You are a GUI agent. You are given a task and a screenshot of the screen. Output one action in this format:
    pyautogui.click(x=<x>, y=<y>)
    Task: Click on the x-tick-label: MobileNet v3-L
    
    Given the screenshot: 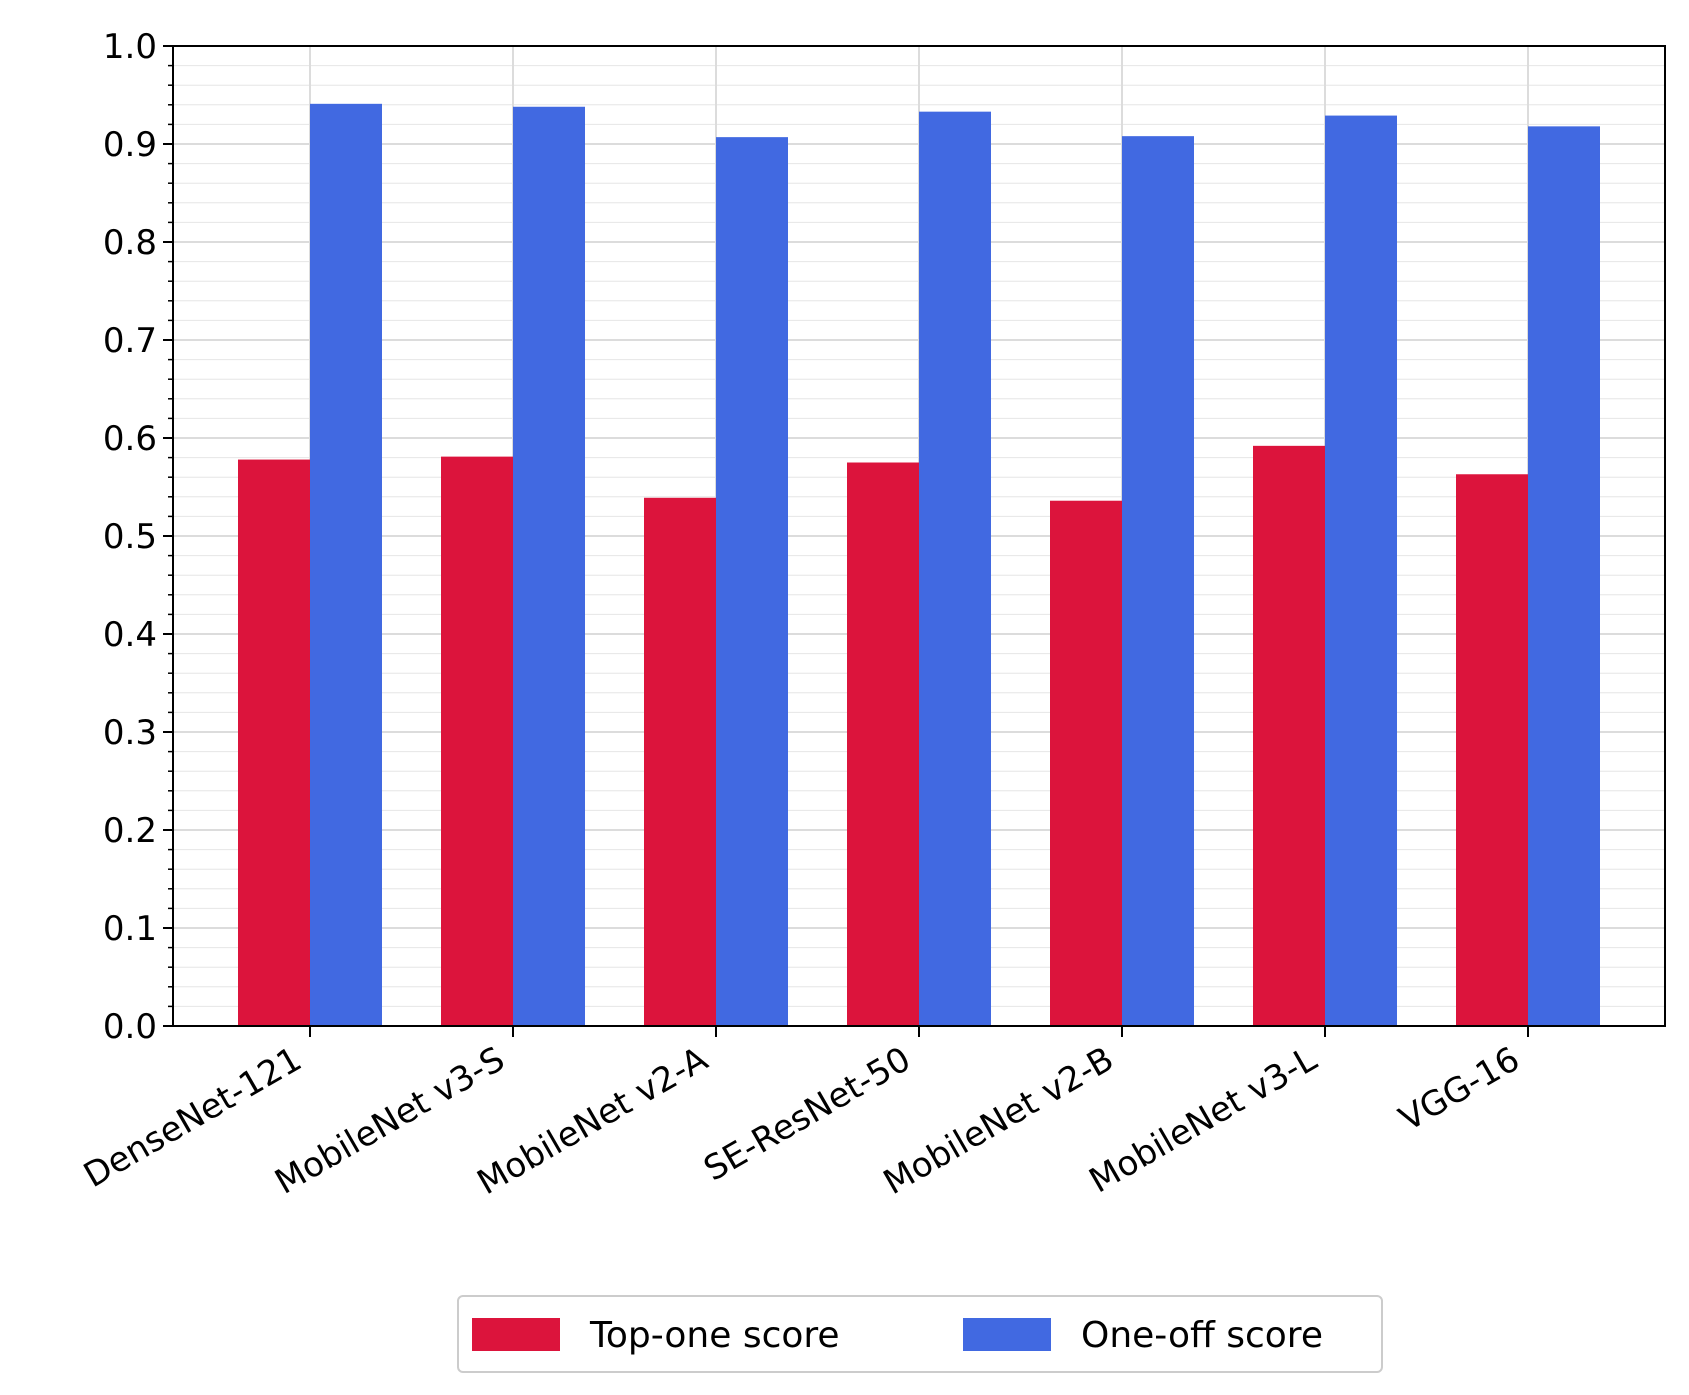 What is the action you would take?
    pyautogui.click(x=1203, y=1120)
    